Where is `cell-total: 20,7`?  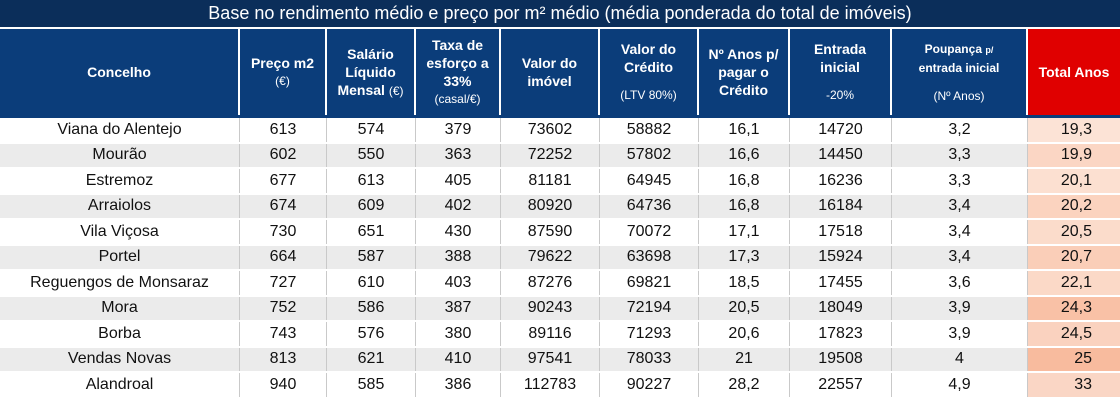
cell-total: 20,7 is located at coordinates (1074, 257).